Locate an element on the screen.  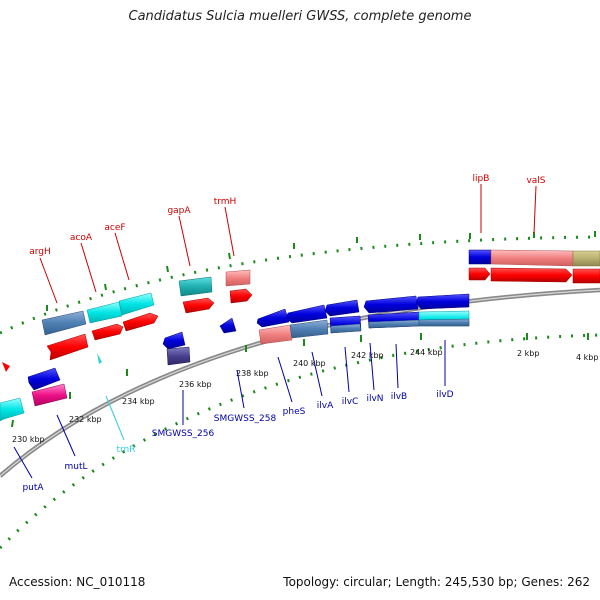
gene-rev-256b is located at coordinates (178, 356).